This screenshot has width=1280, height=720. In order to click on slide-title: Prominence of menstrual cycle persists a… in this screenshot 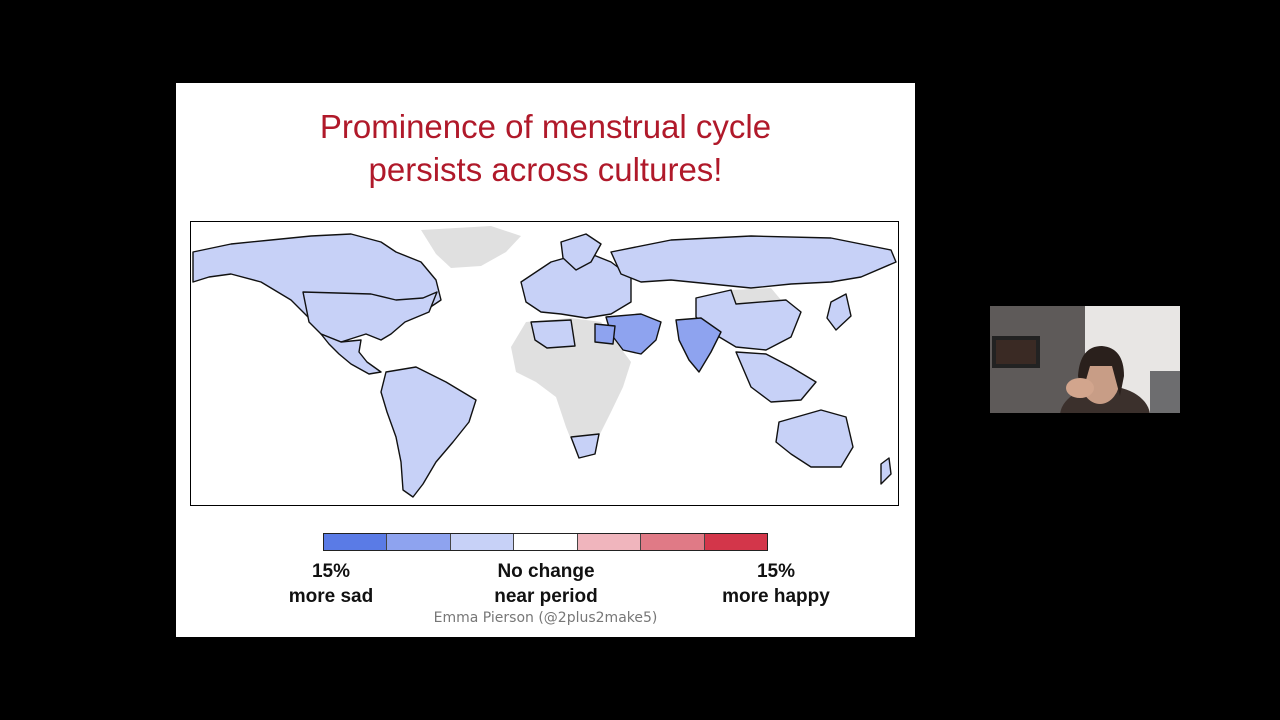, I will do `click(545, 148)`.